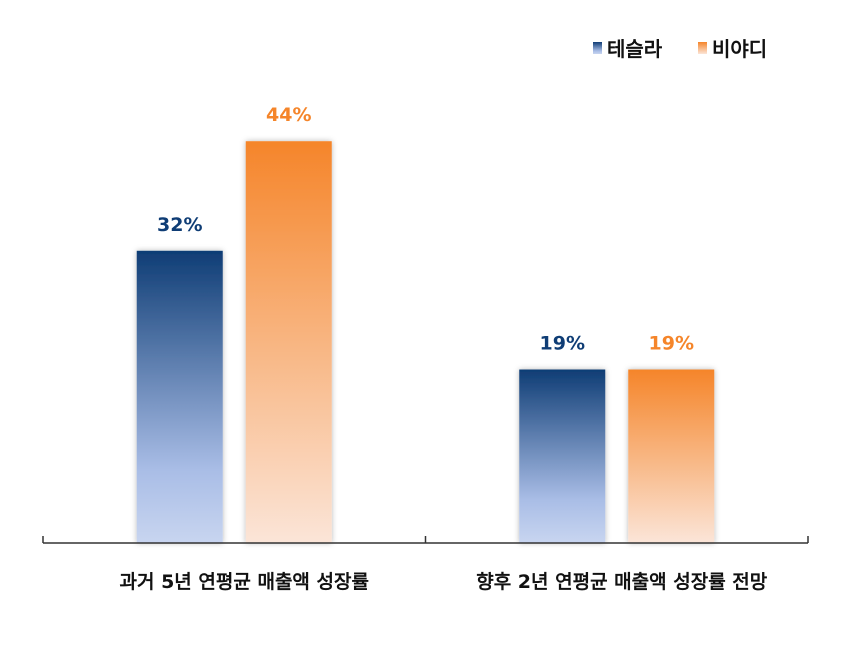 The height and width of the screenshot is (656, 858). What do you see at coordinates (680, 49) in the screenshot?
I see `legend: 테슬라 비야디` at bounding box center [680, 49].